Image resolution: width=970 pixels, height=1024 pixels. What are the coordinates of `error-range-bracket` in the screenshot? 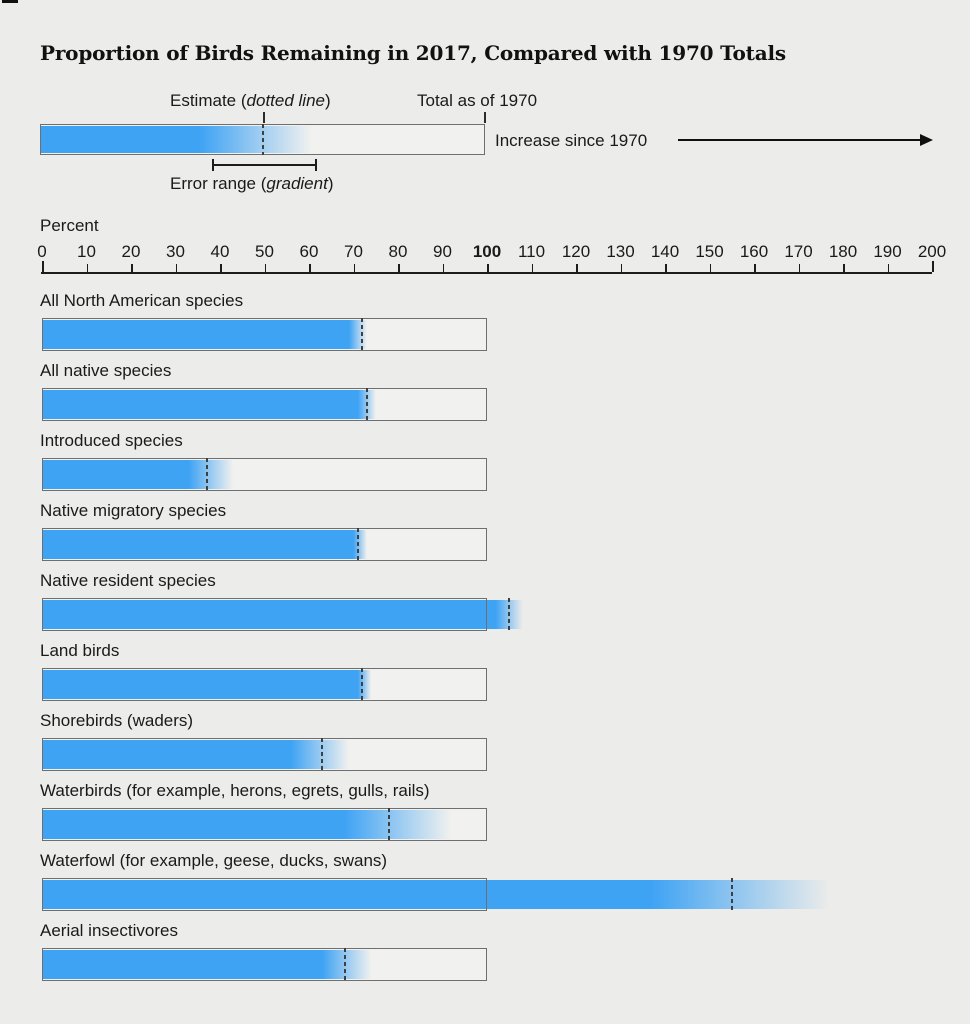 It's located at (264, 165).